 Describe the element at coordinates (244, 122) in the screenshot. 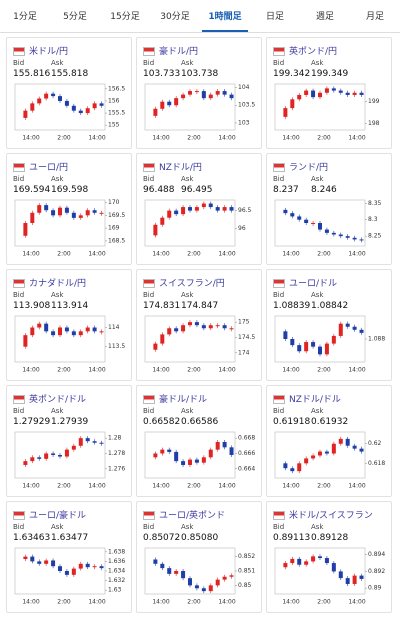

I see `y-tick-label: 103` at that location.